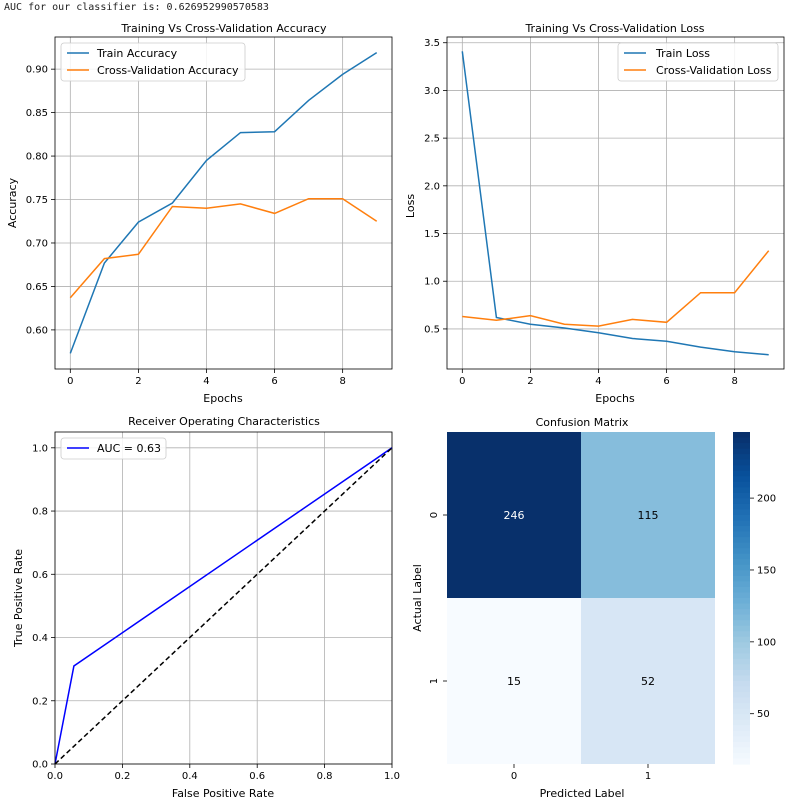 The image size is (796, 806). What do you see at coordinates (734, 381) in the screenshot?
I see `loss-xtick-label-4: 8` at bounding box center [734, 381].